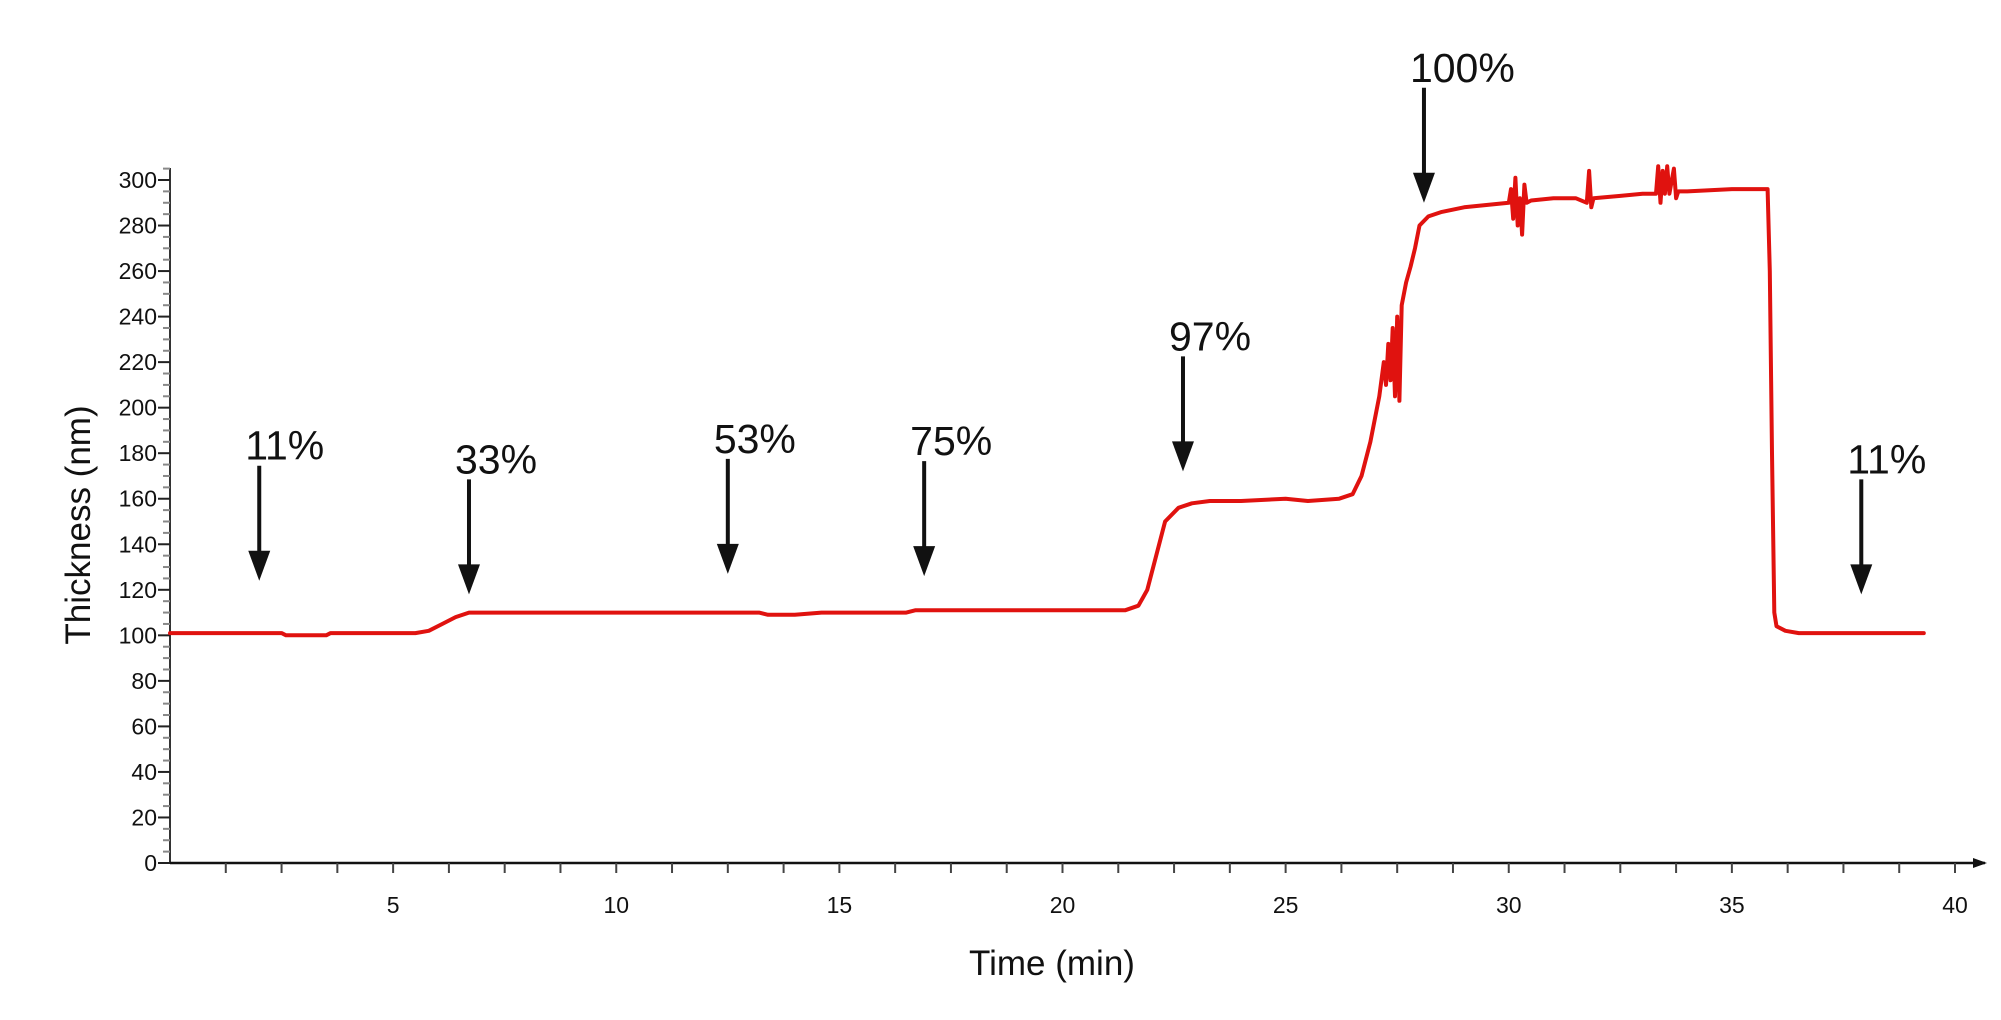 This screenshot has width=2001, height=1020. I want to click on y-tick-label: 20, so click(144, 817).